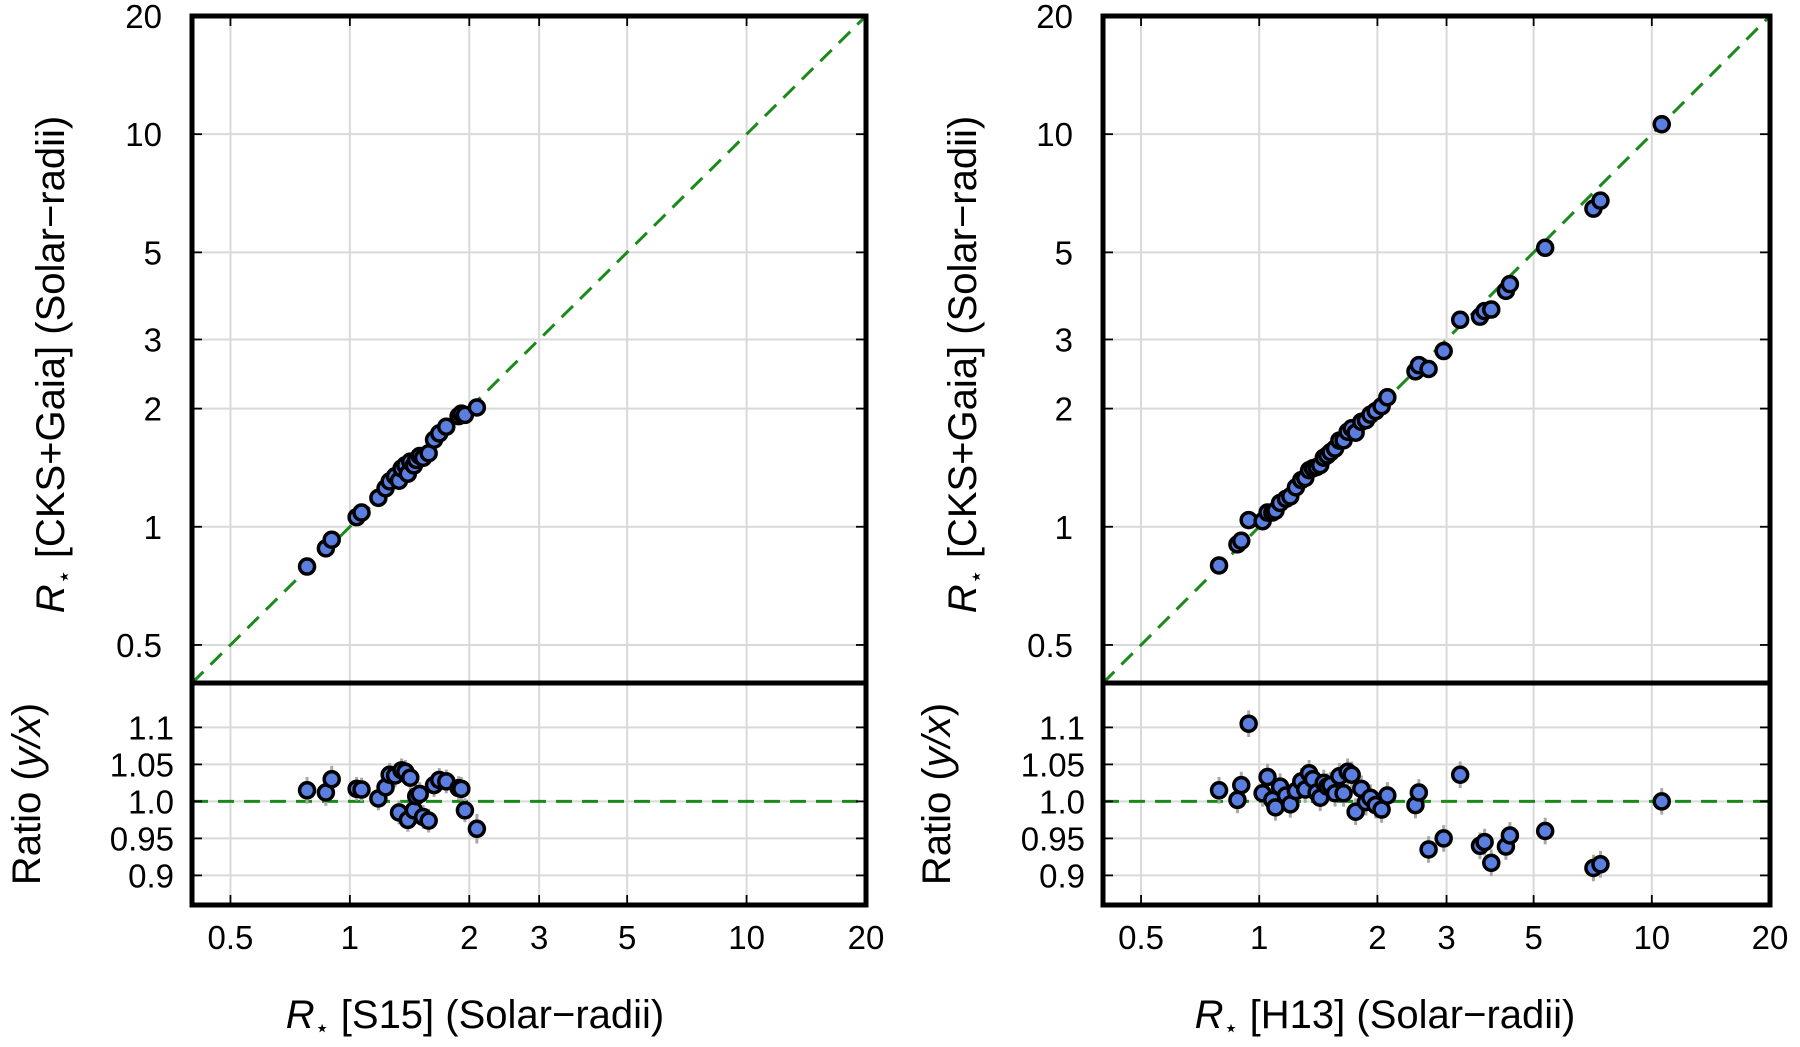  What do you see at coordinates (151, 801) in the screenshot?
I see `ratio-tick-label: 1.0` at bounding box center [151, 801].